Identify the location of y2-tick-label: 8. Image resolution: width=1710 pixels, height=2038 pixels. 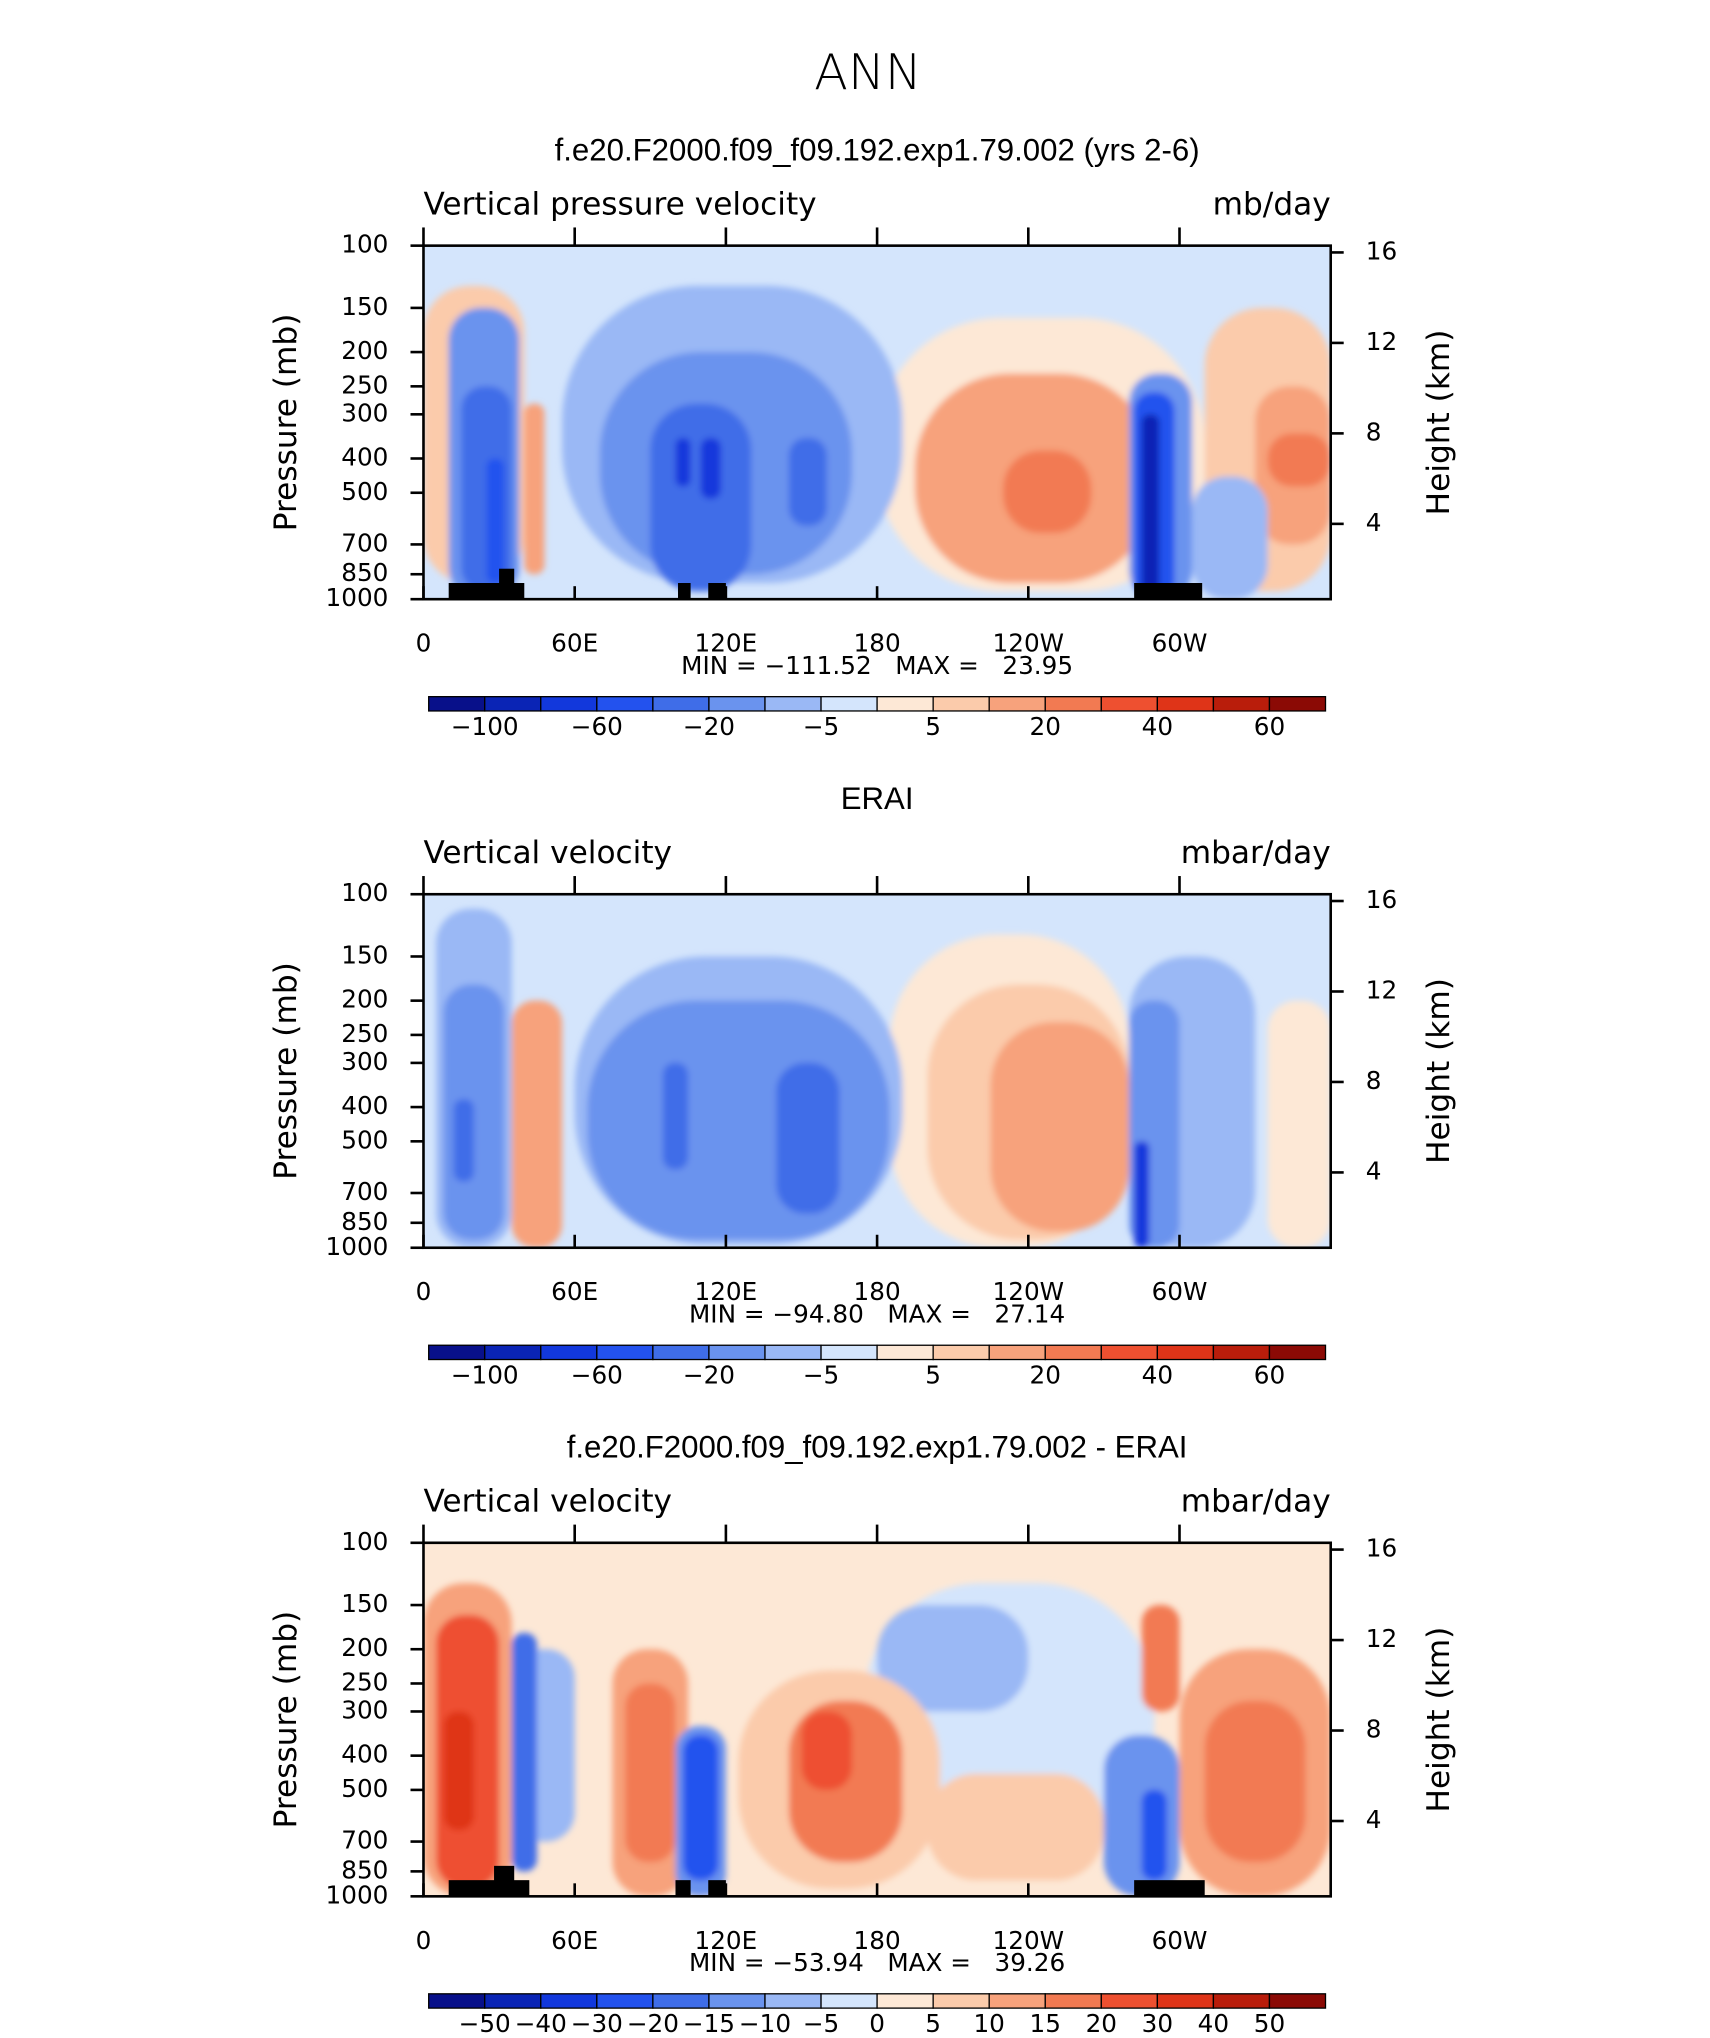
(1374, 1729).